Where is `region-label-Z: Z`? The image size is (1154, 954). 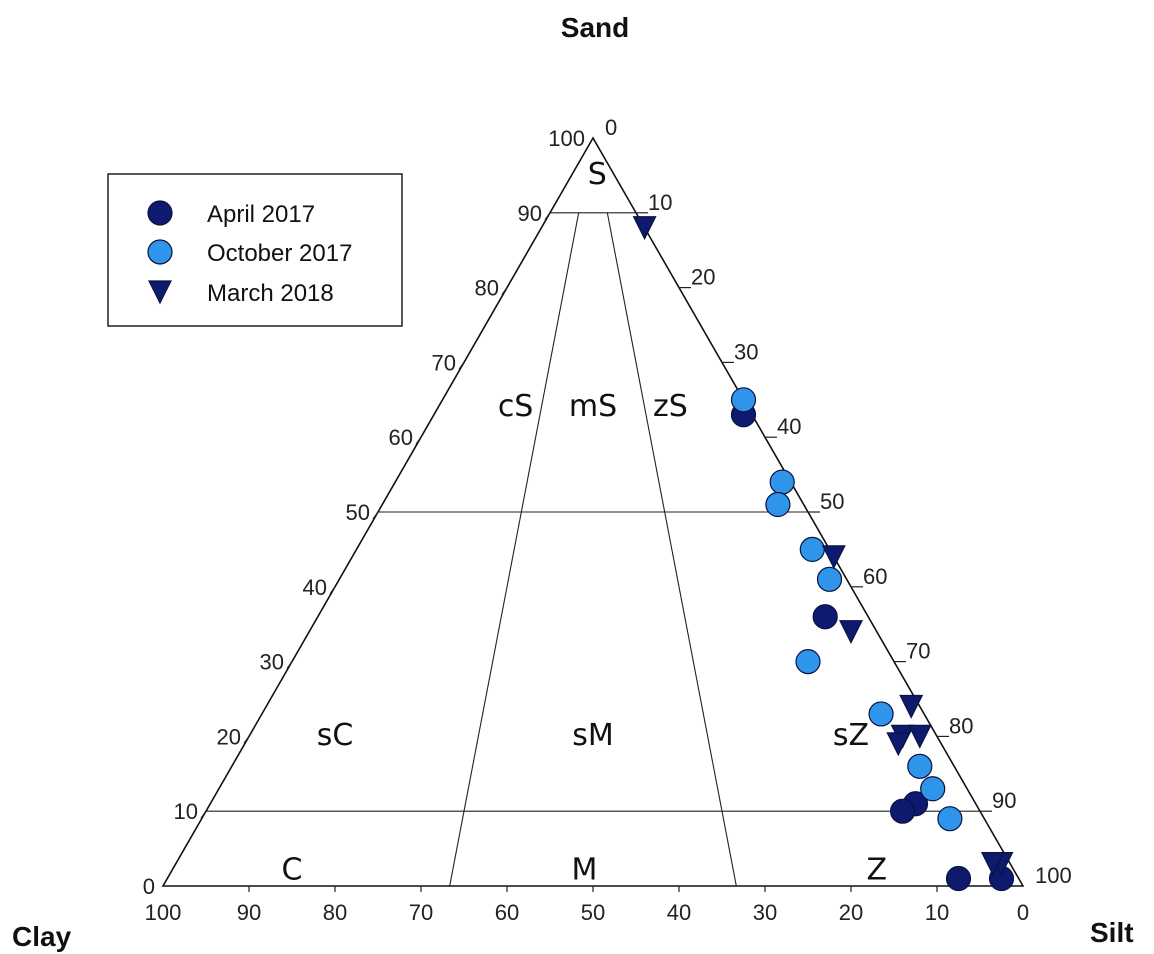 region-label-Z: Z is located at coordinates (877, 870).